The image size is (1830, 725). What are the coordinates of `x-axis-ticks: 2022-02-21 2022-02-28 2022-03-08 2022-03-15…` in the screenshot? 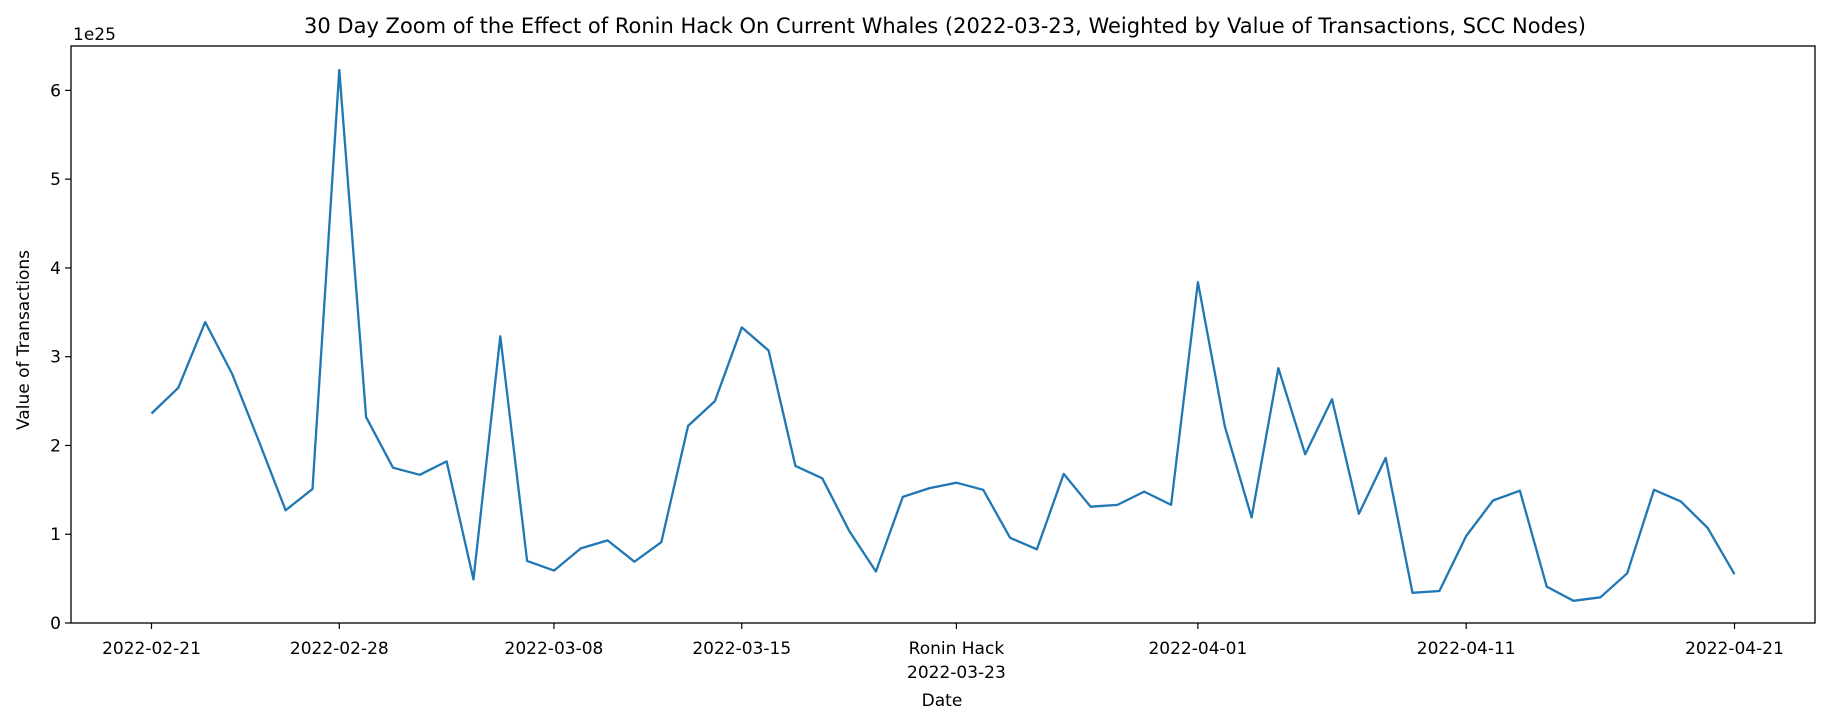 It's located at (943, 653).